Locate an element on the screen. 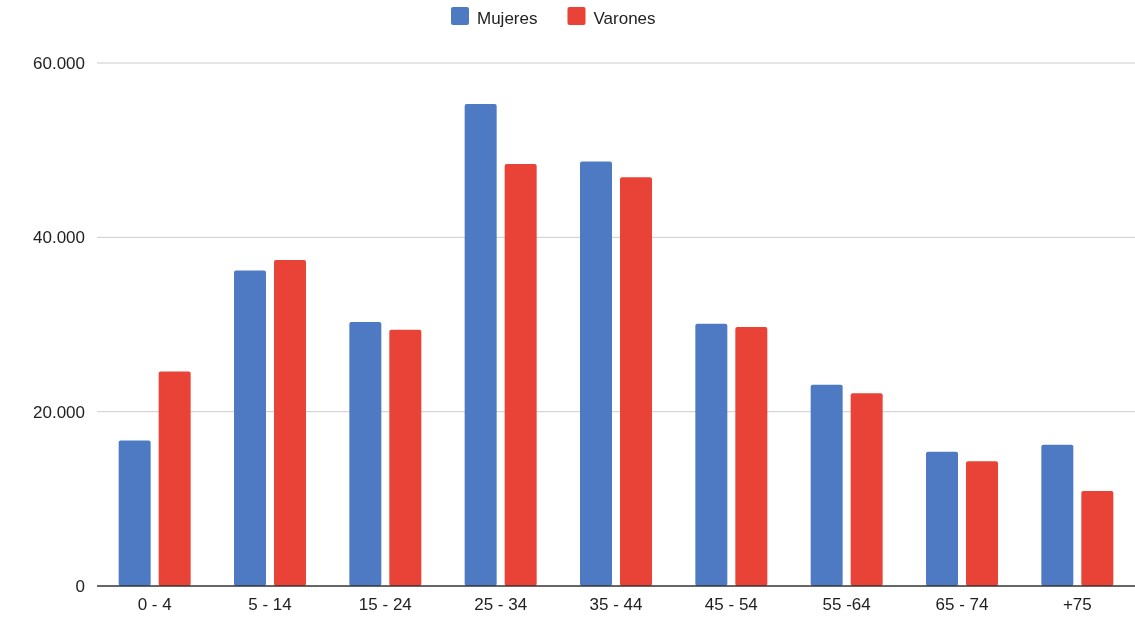 Image resolution: width=1135 pixels, height=621 pixels. x-tick-label: 45 - 54 is located at coordinates (731, 604).